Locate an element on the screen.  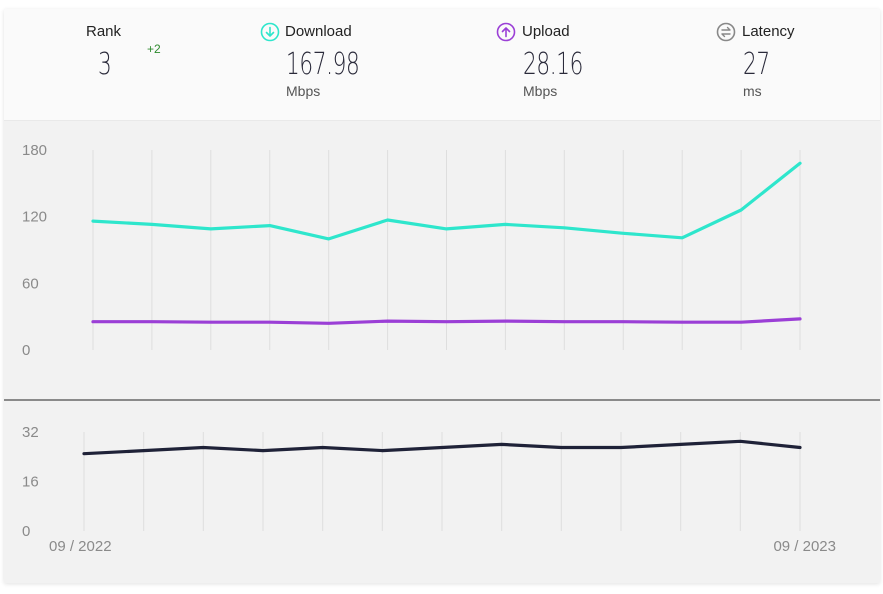
latency-swap-icon is located at coordinates (726, 32).